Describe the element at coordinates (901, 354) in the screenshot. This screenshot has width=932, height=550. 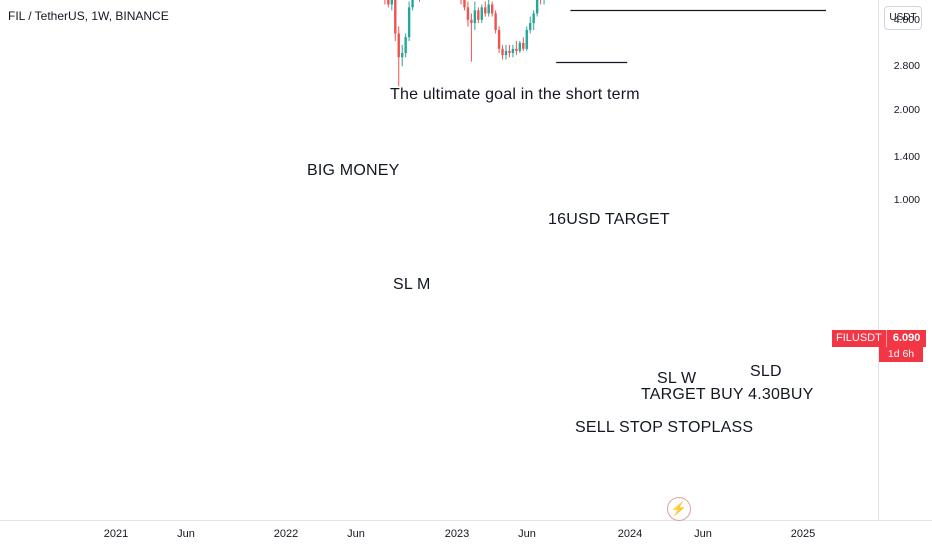
I see `bar-countdown: 1d 6h` at that location.